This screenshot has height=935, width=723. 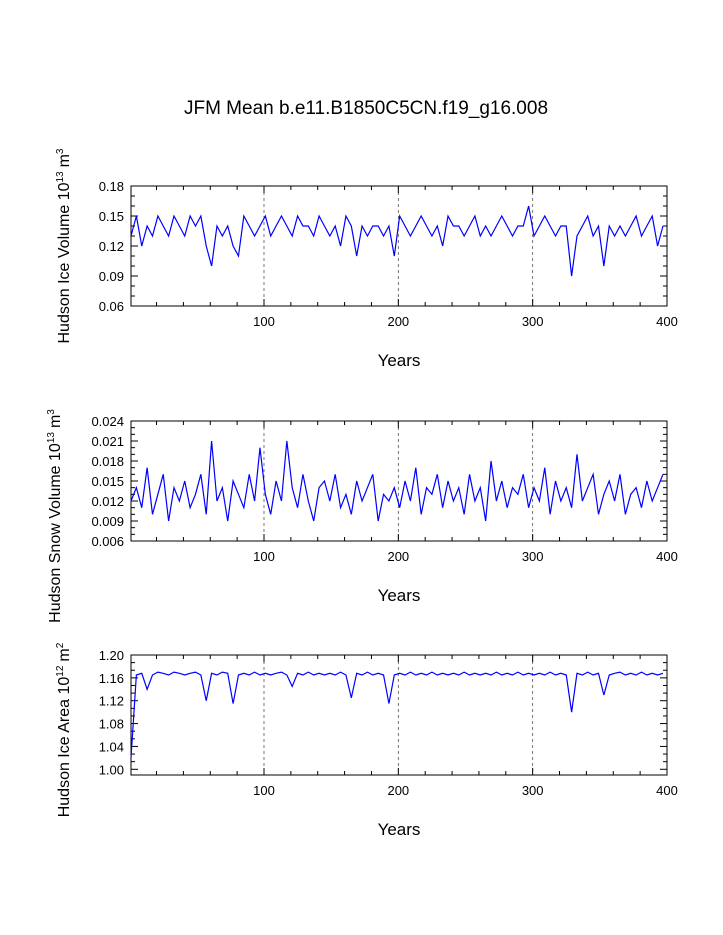 I want to click on y-label-unit-exponent: 2, so click(x=60, y=645).